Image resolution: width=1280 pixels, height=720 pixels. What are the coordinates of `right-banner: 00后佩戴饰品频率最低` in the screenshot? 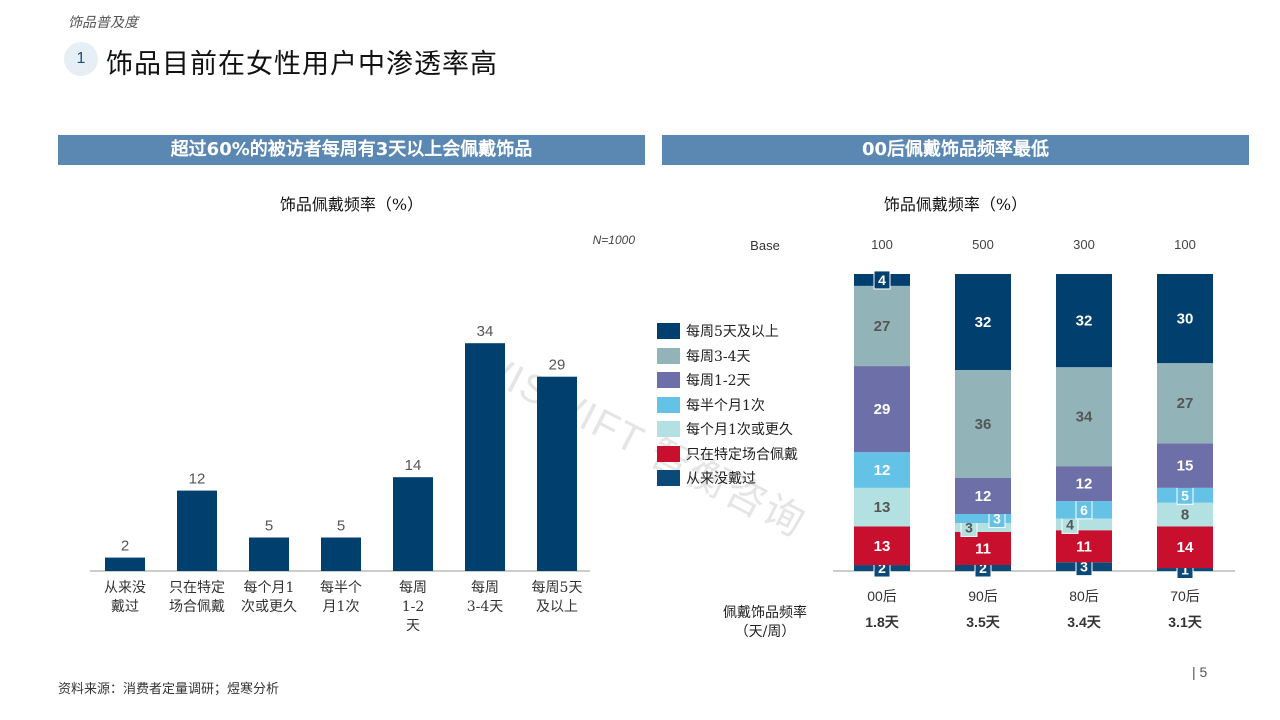 It's located at (955, 150).